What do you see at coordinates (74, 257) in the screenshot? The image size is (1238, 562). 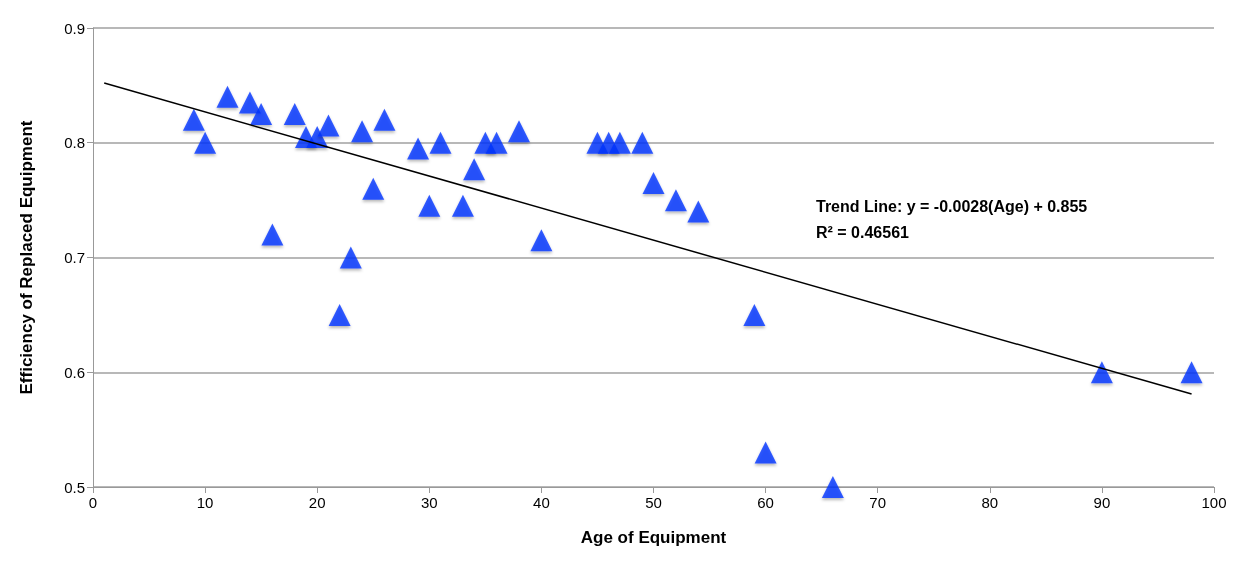 I see `y-tick-label: 0.7` at bounding box center [74, 257].